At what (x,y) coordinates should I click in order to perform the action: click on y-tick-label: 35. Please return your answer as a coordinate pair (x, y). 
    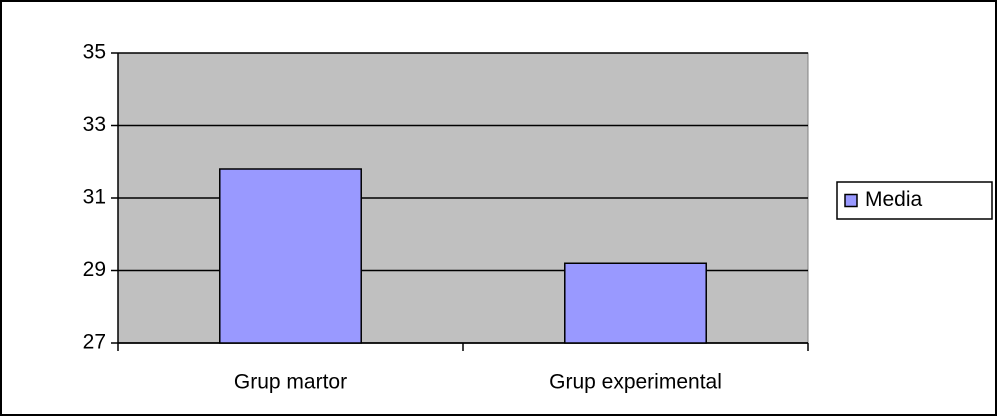
    Looking at the image, I should click on (94, 52).